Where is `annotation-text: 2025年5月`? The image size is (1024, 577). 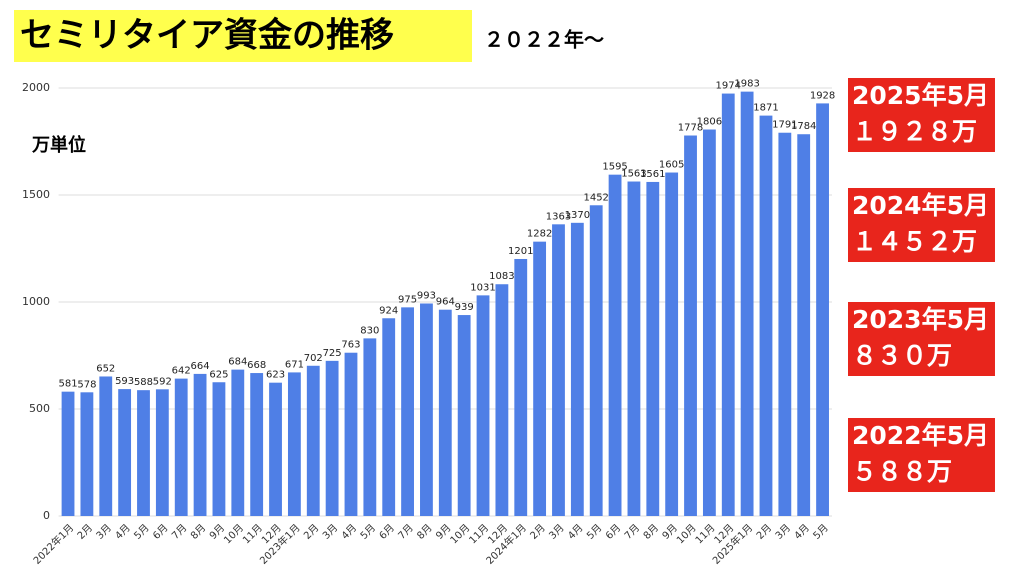
annotation-text: 2025年5月 is located at coordinates (920, 95).